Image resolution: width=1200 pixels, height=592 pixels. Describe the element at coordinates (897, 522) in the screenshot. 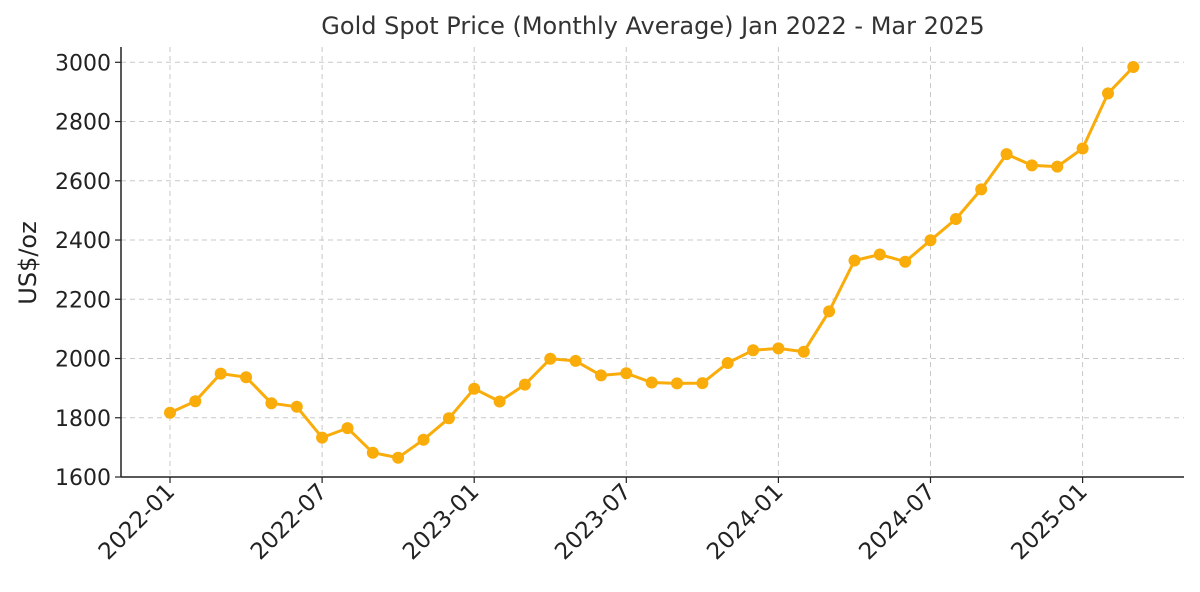

I see `x-tick-label: 2024-07` at that location.